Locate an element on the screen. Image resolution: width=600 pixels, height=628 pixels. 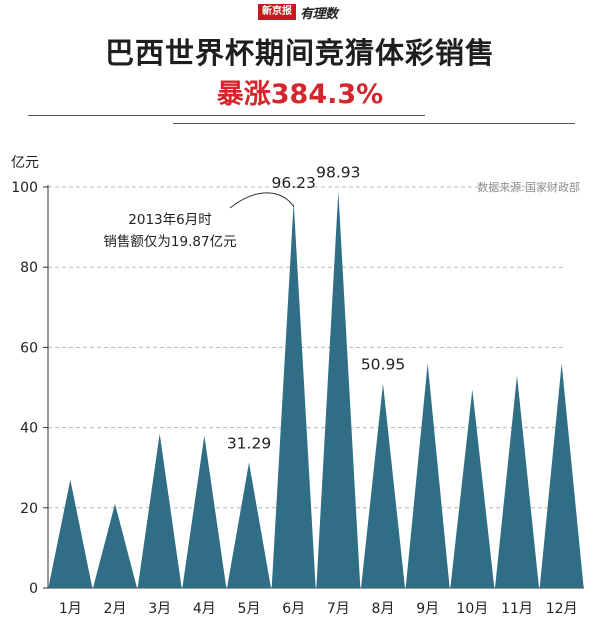
y-axis-unit: 亿元 is located at coordinates (25, 163).